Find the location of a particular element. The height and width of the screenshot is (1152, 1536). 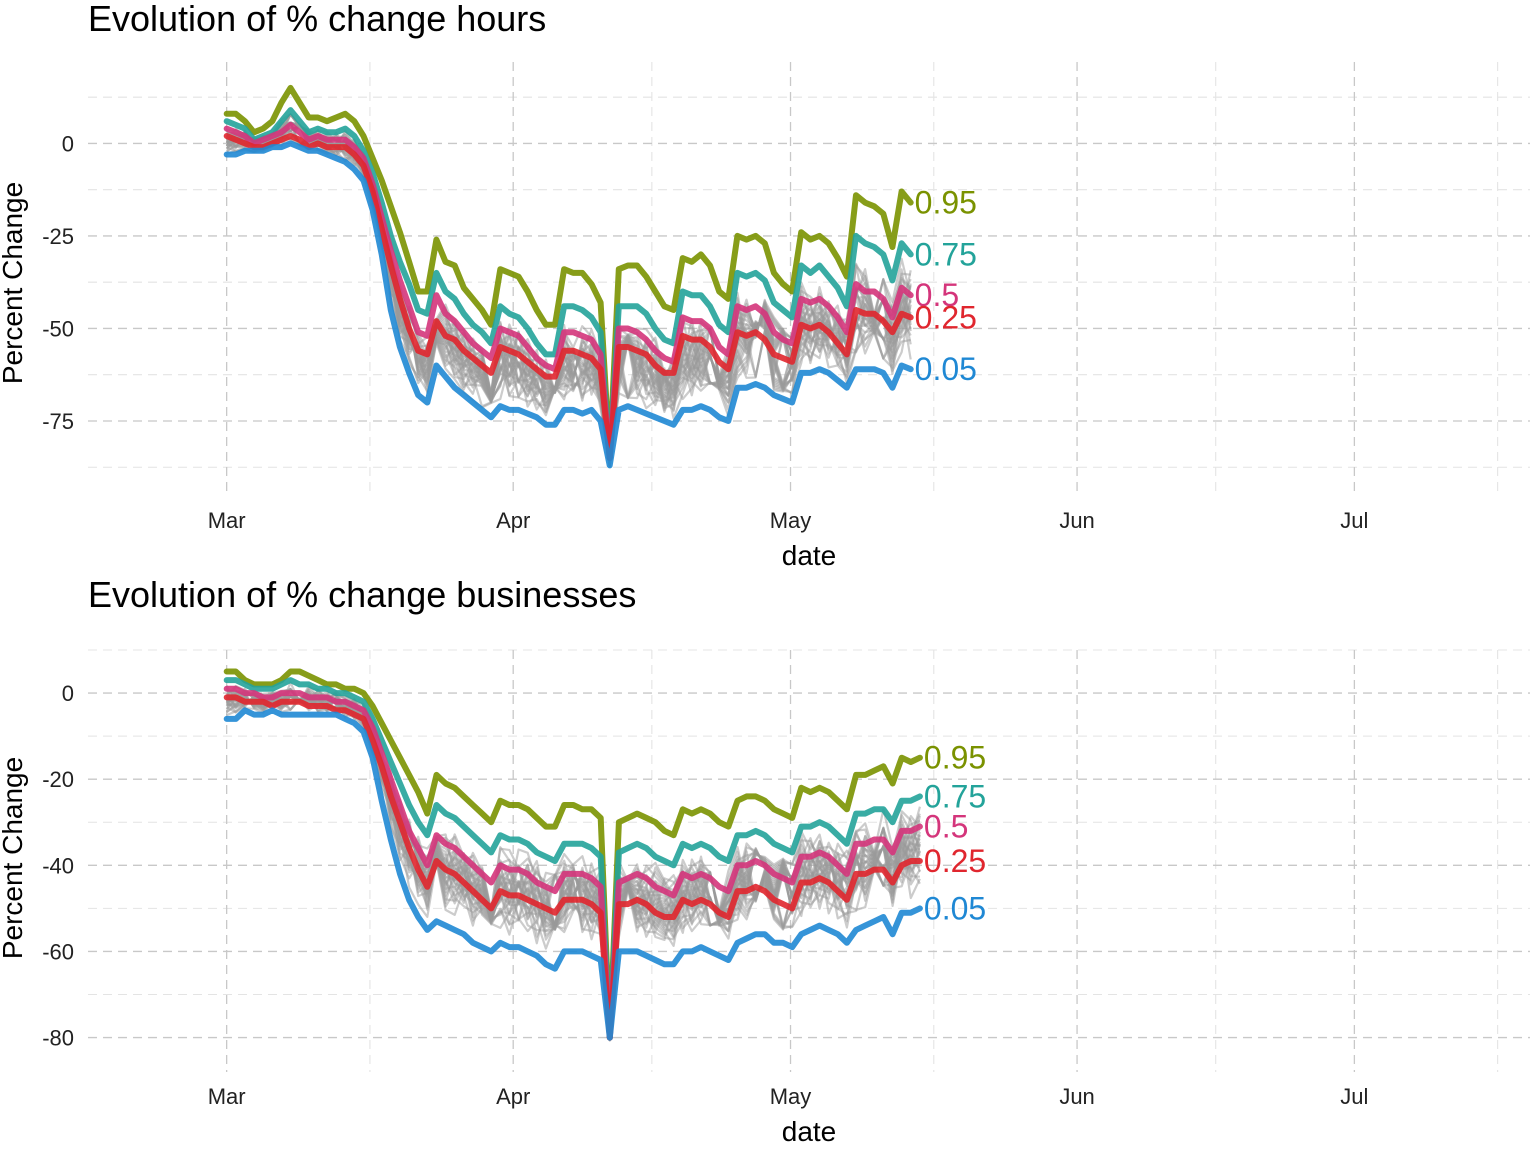

y-axis-ticks: 0 -25 -50 -75 is located at coordinates (58, 282).